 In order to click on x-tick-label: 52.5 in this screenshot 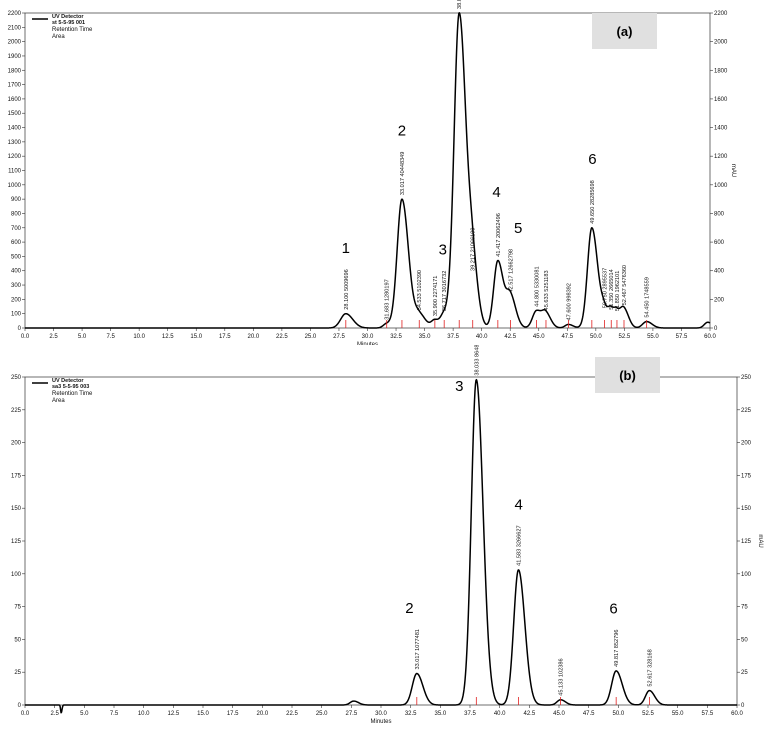, I will do `click(625, 337)`.